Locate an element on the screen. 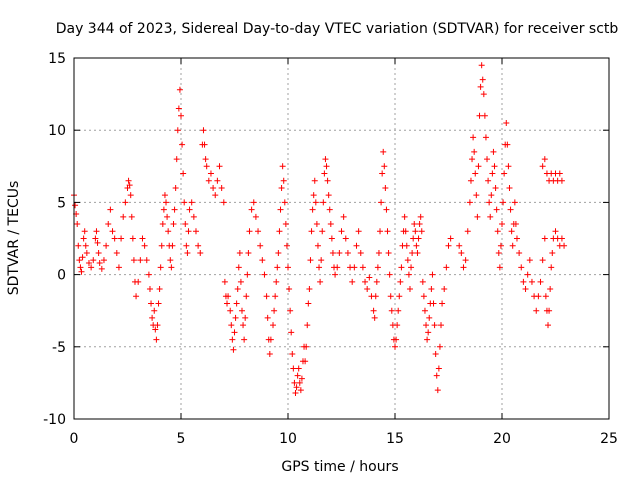 The image size is (640, 480). y-tick-labels: -10 -5 0 5 10 15 is located at coordinates (54, 239).